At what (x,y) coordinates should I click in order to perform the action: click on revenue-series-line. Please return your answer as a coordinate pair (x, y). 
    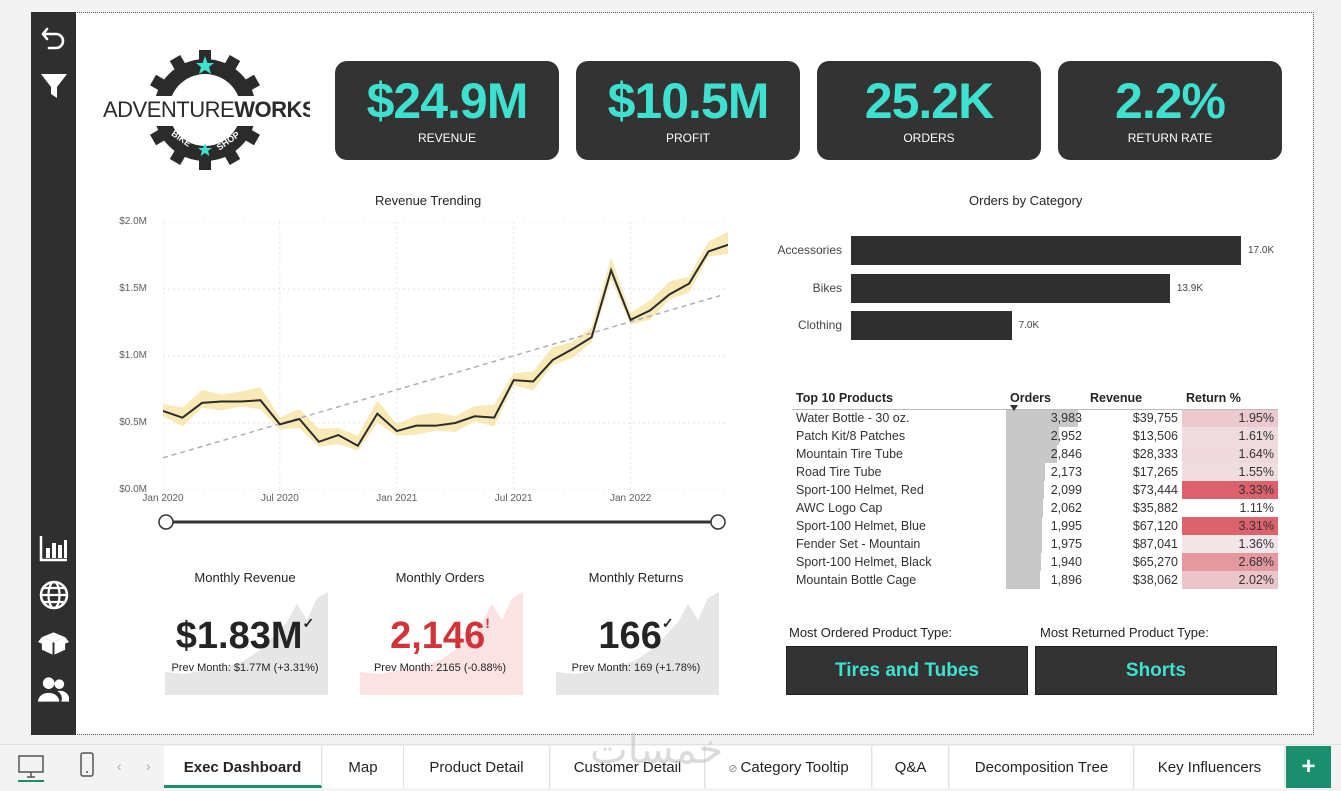
    Looking at the image, I should click on (445, 345).